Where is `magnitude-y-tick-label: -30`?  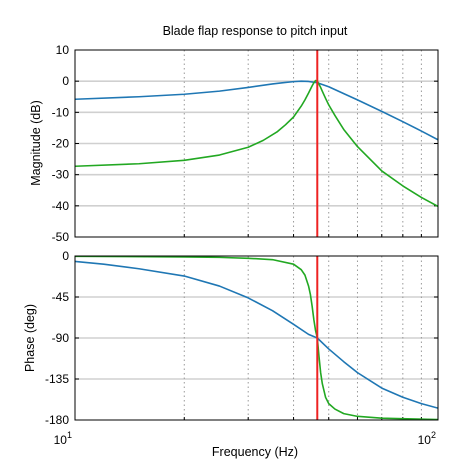 magnitude-y-tick-label: -30 is located at coordinates (61, 175).